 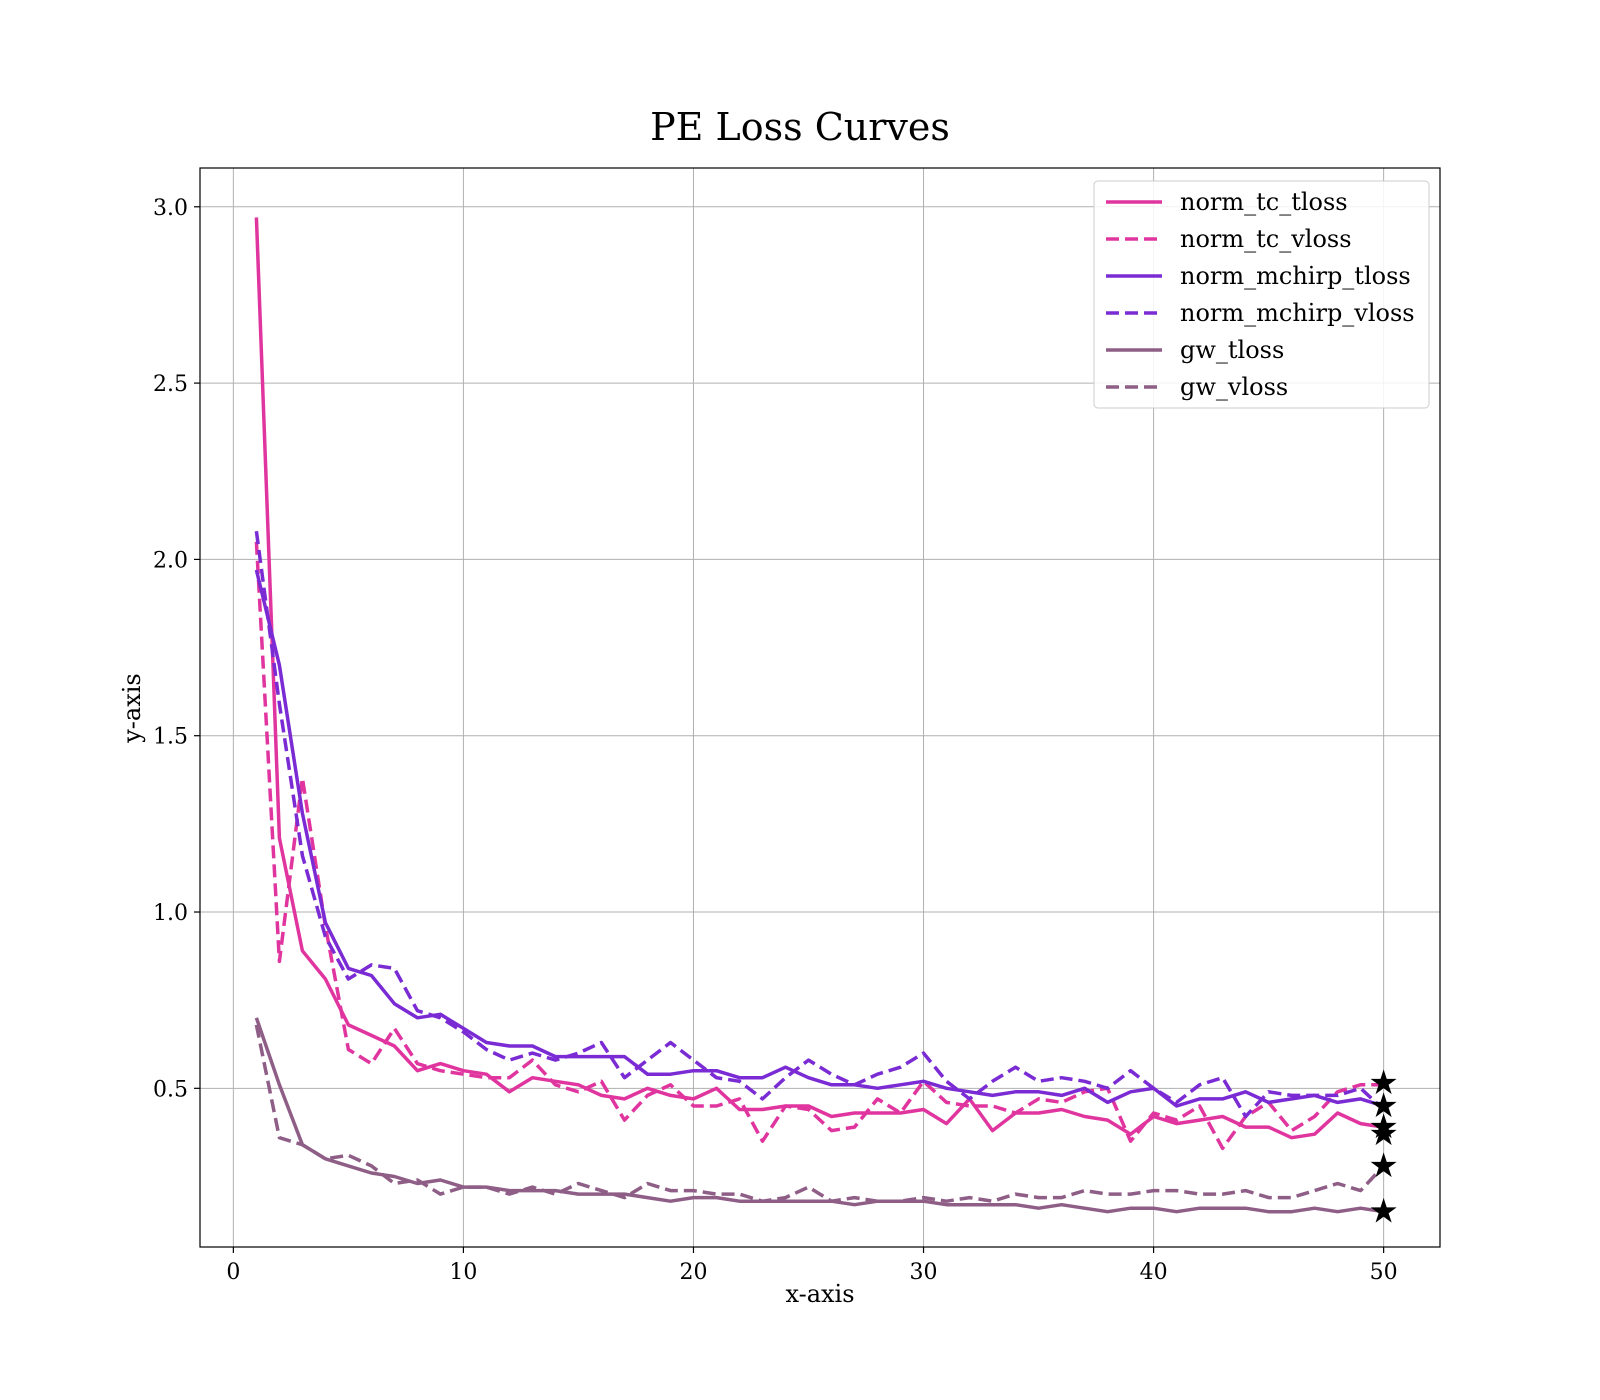 What do you see at coordinates (1266, 239) in the screenshot?
I see `legend-label-norm-tc-vloss: norm_tc_vloss` at bounding box center [1266, 239].